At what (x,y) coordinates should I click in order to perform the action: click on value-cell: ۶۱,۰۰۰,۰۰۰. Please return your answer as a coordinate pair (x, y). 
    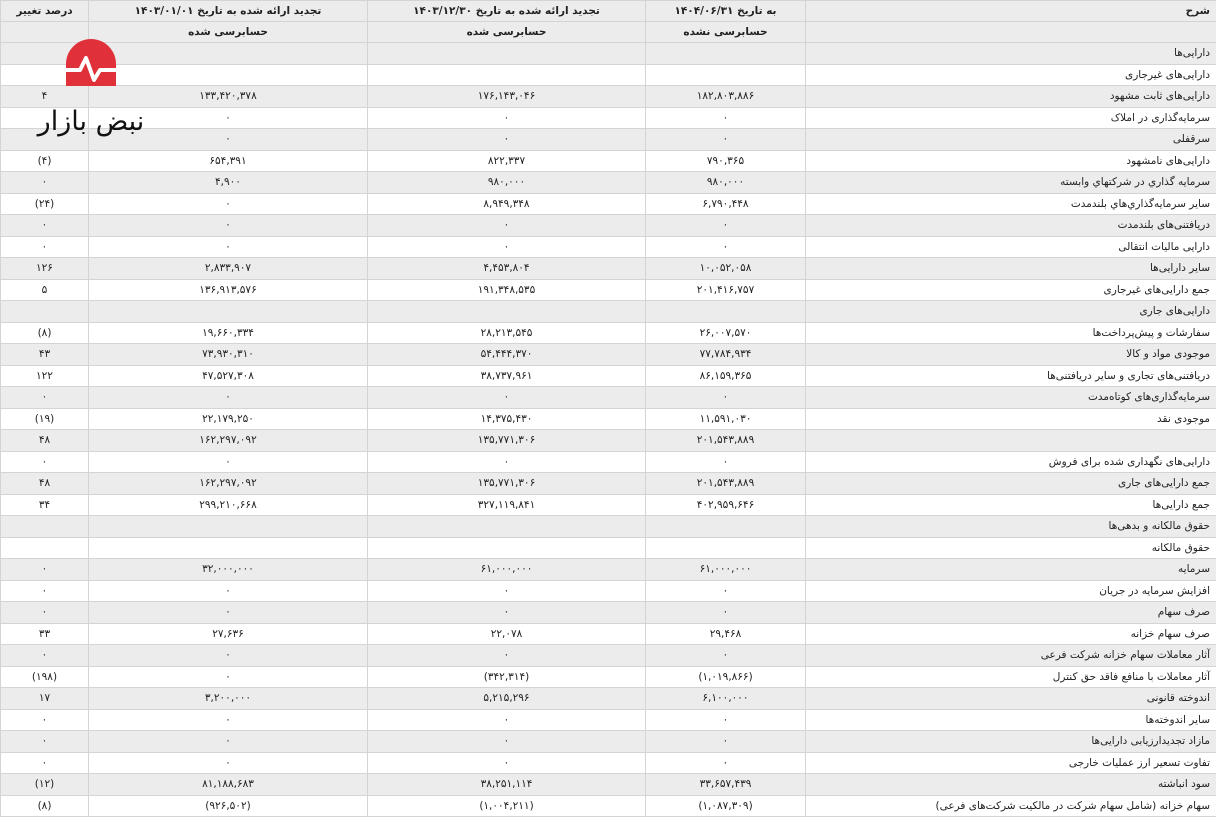
    Looking at the image, I should click on (506, 569).